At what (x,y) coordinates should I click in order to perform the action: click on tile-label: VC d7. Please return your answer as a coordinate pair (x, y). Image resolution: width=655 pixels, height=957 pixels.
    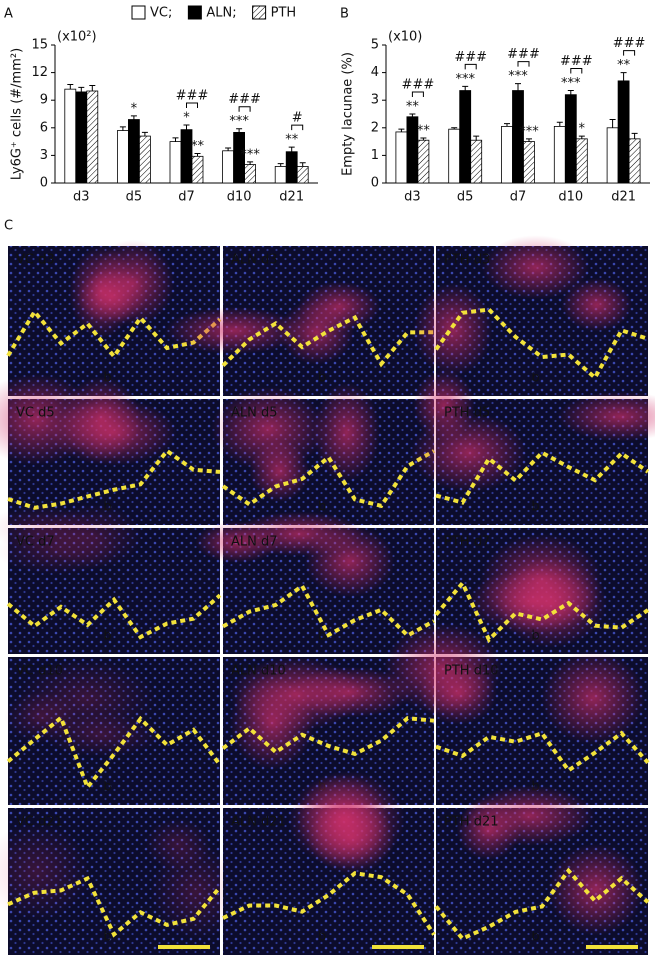
    Looking at the image, I should click on (35, 542).